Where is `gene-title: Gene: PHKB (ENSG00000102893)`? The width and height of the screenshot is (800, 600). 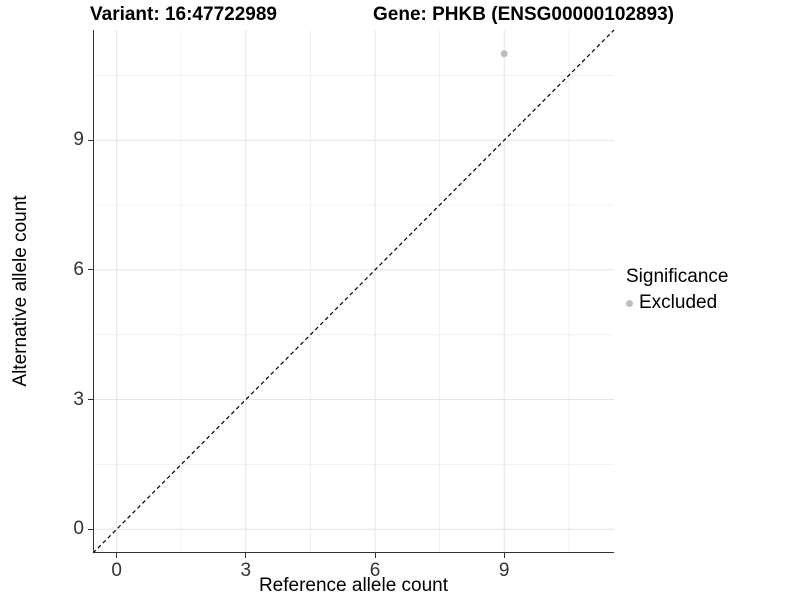
gene-title: Gene: PHKB (ENSG00000102893) is located at coordinates (523, 14).